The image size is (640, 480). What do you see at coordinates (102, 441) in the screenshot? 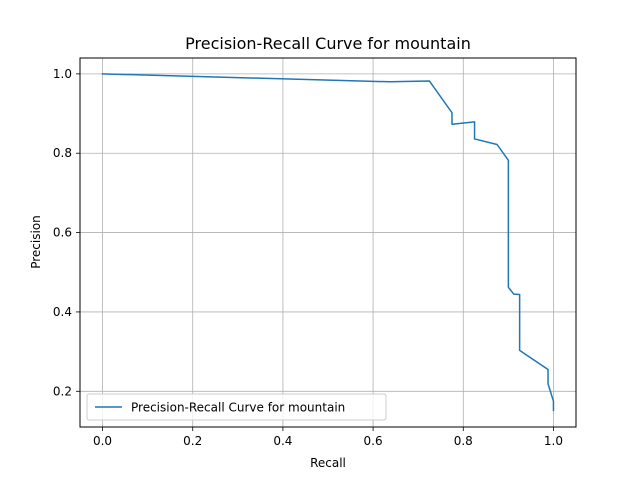
I see `x-tick-label: 0.0` at bounding box center [102, 441].